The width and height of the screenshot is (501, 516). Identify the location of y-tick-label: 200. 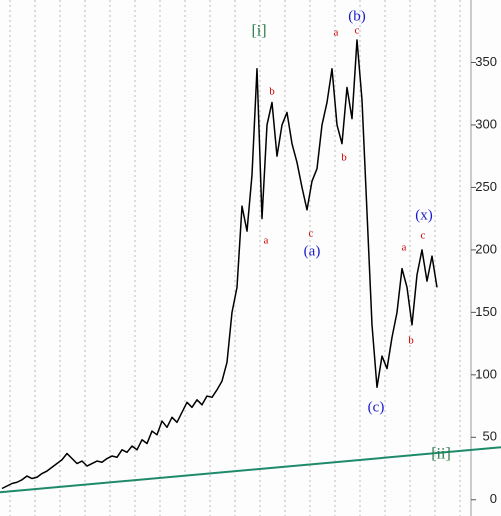
(486, 248).